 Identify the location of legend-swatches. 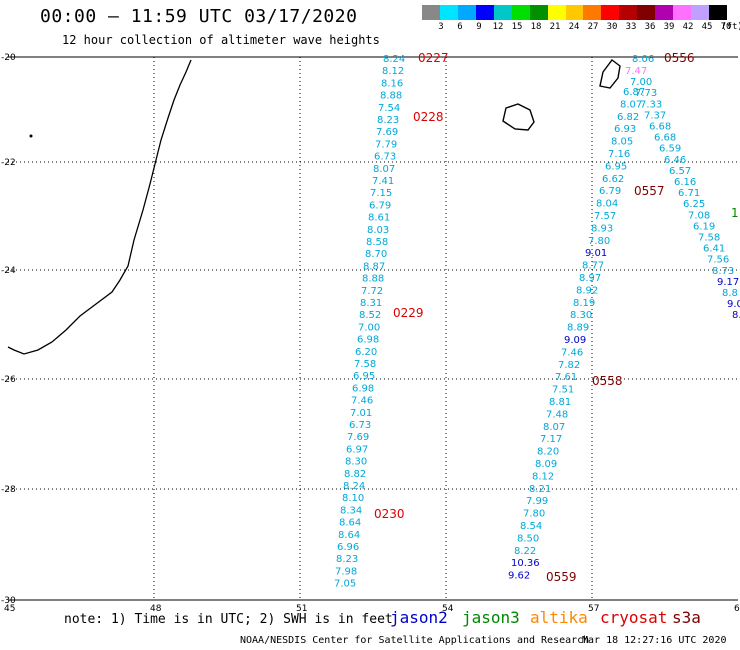
(574, 12).